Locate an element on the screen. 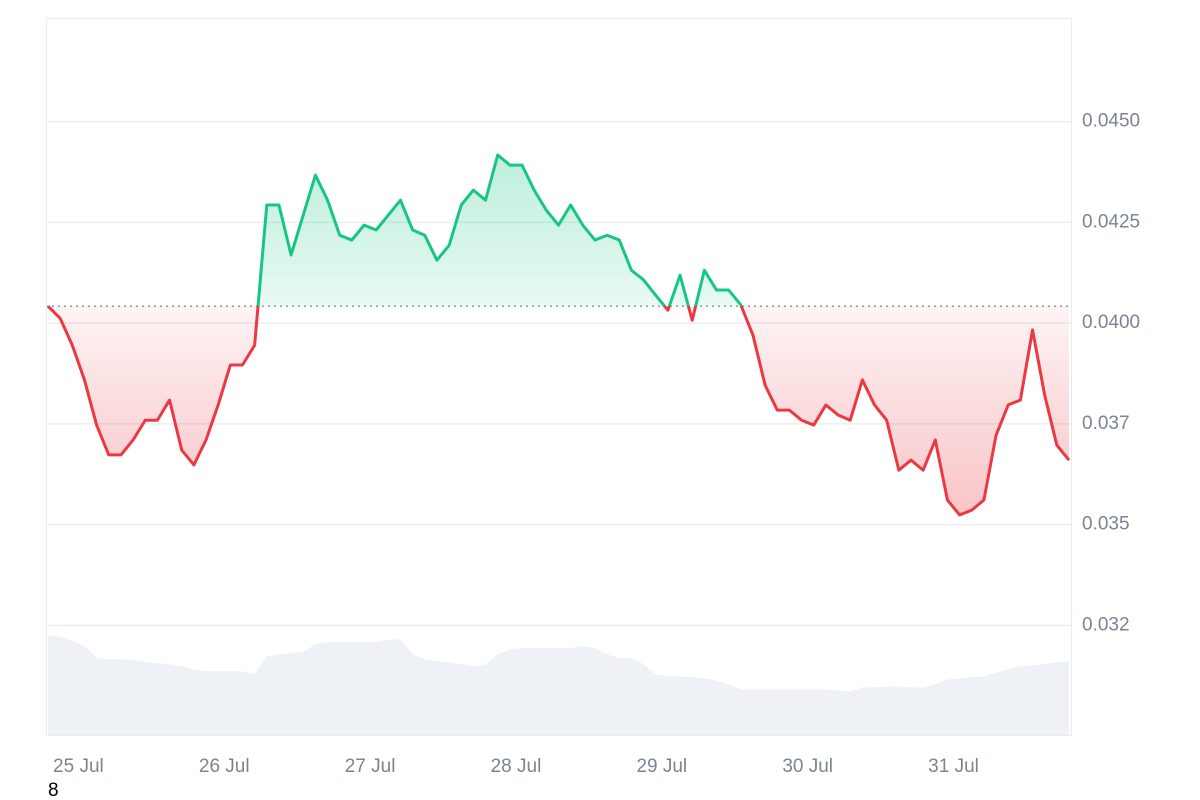  y-tick-label: 0.035 is located at coordinates (1106, 524).